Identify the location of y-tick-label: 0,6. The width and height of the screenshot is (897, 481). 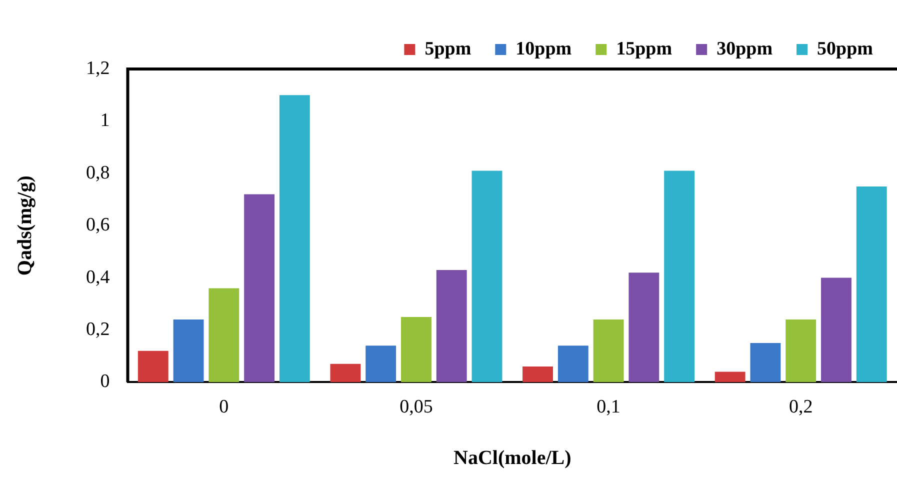
(98, 225).